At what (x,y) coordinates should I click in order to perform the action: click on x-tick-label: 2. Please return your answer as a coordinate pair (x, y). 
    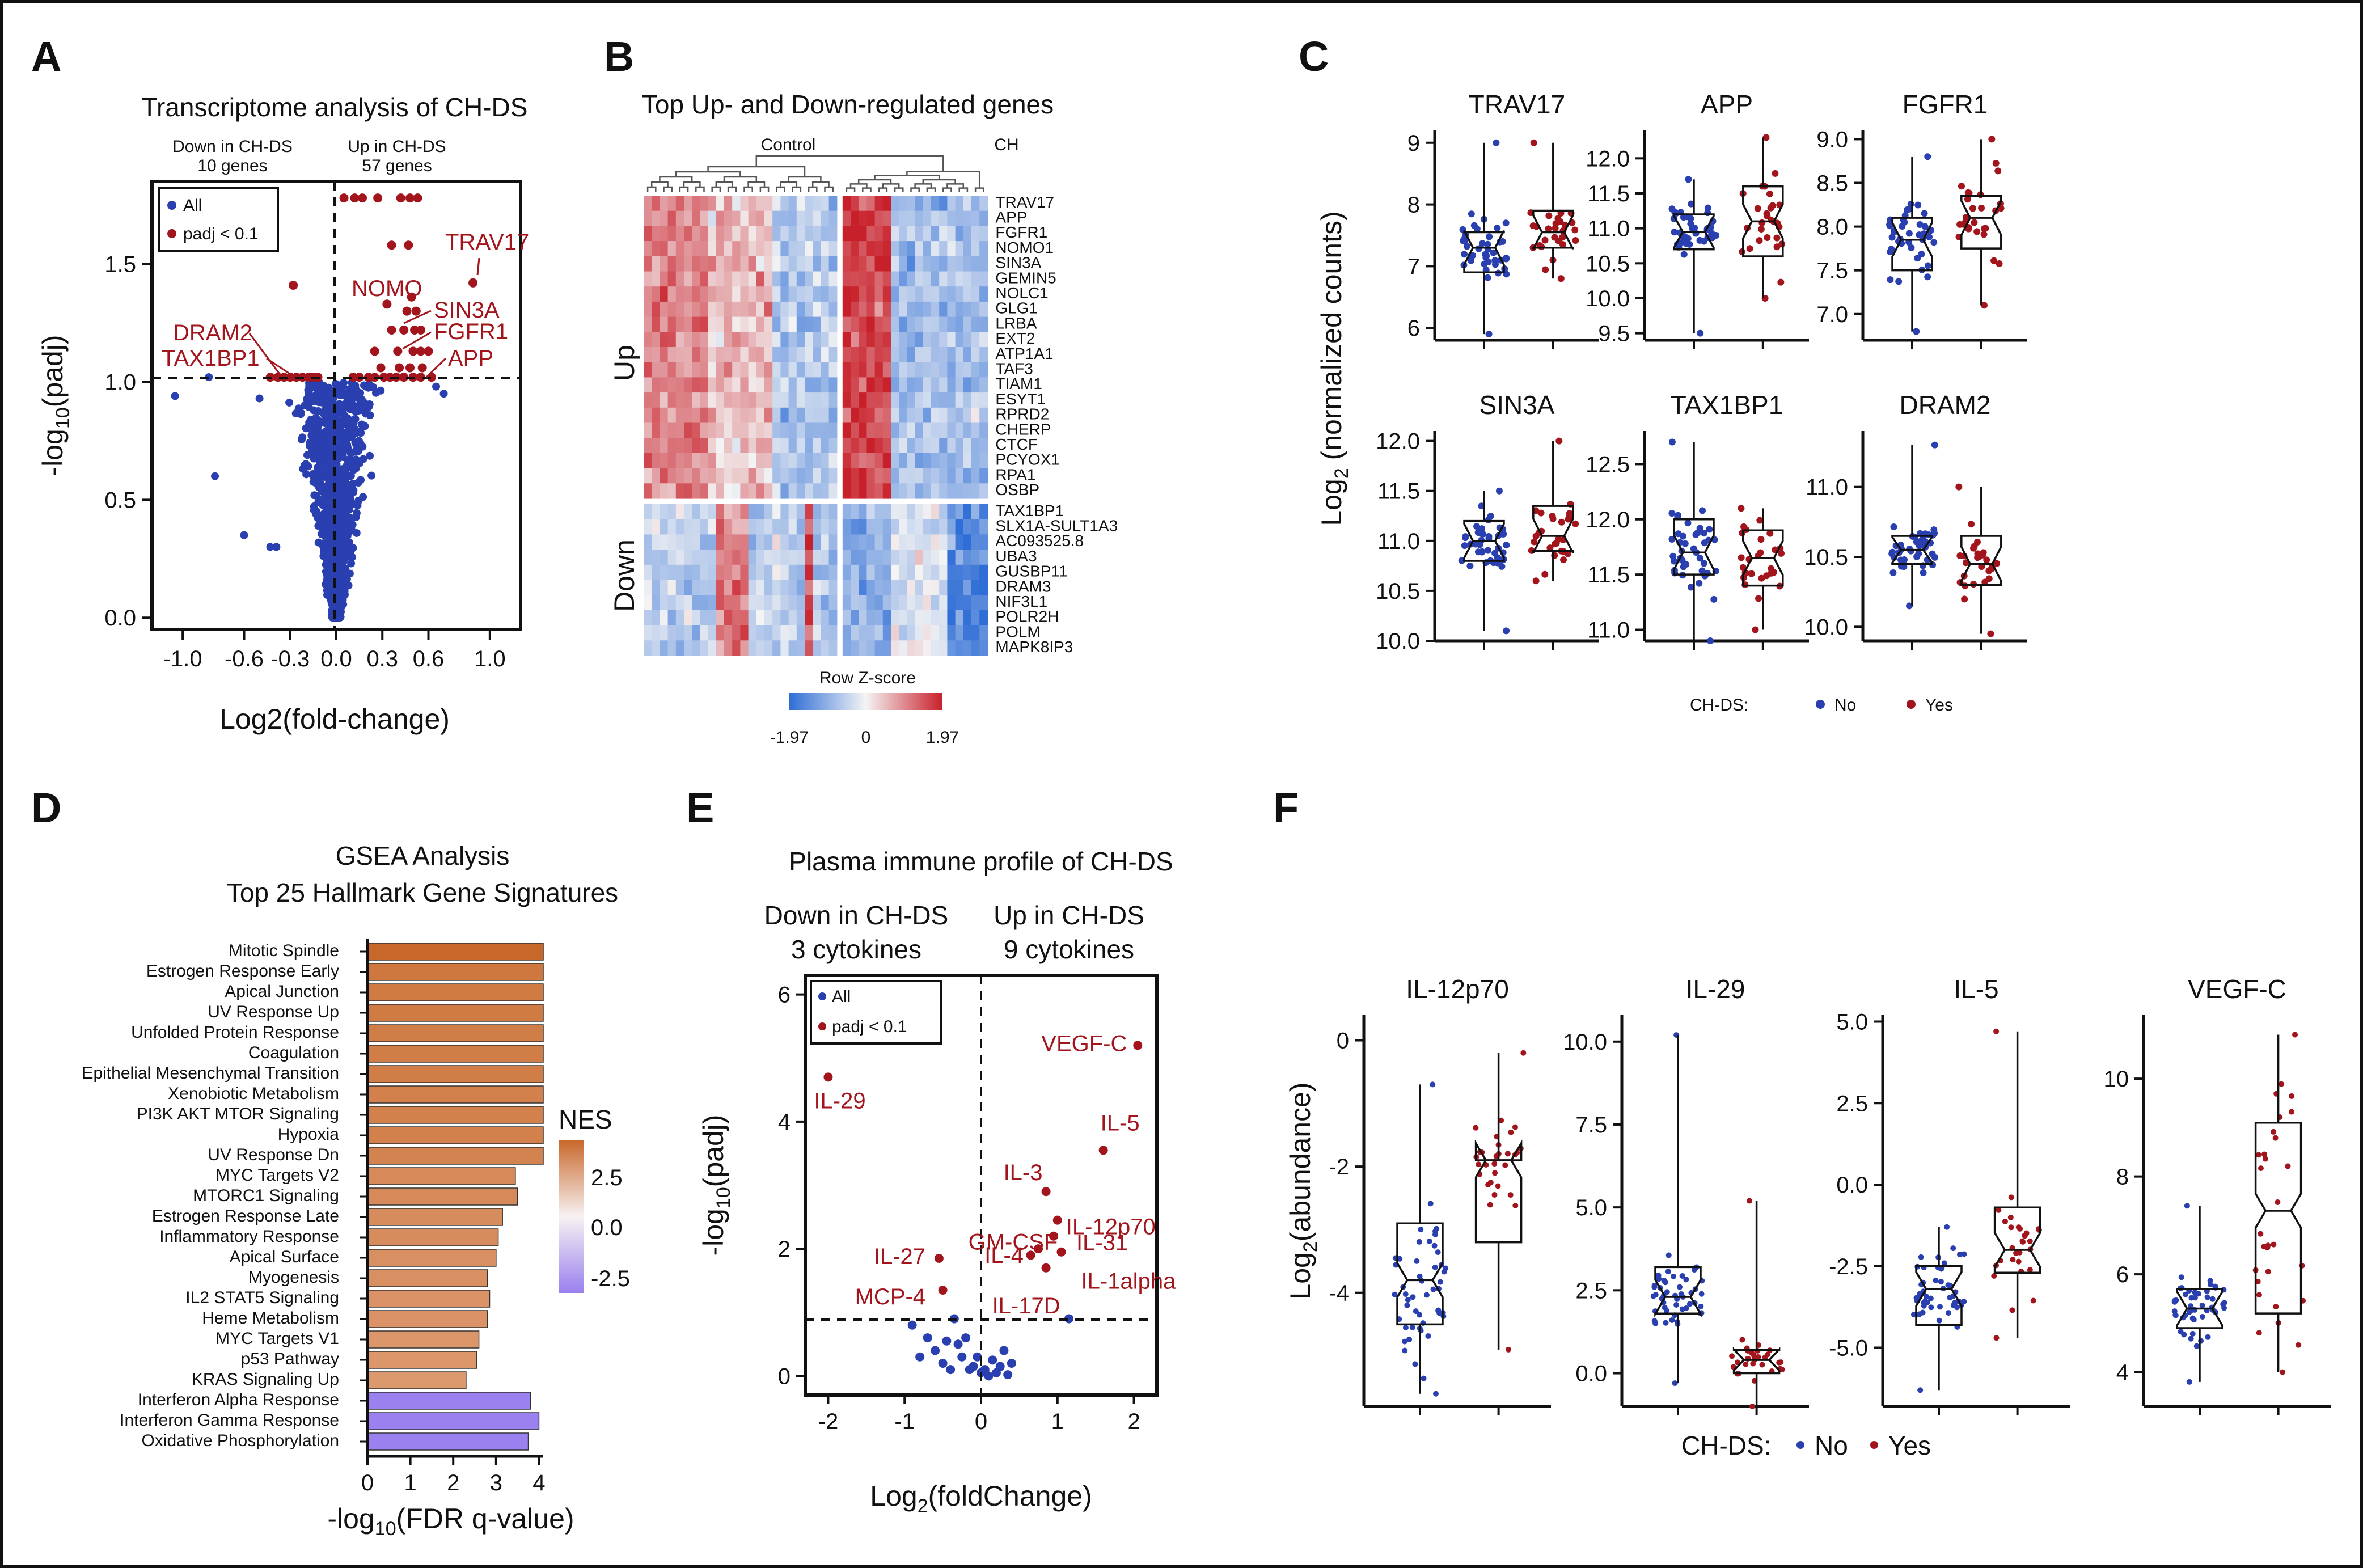
    Looking at the image, I should click on (453, 1482).